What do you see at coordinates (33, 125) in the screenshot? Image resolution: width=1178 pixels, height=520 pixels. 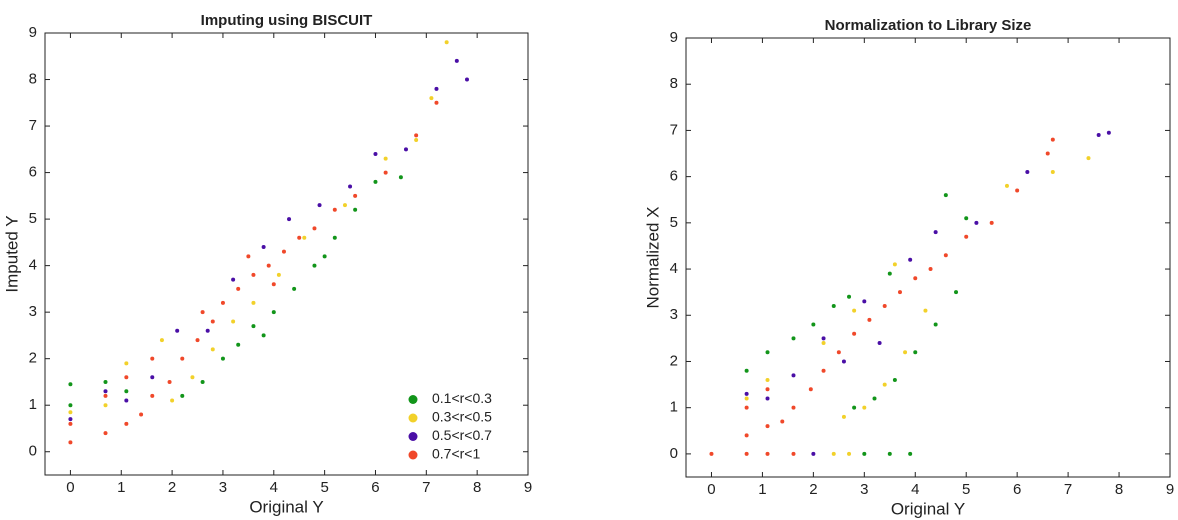 I see `y-tick-label: 7` at bounding box center [33, 125].